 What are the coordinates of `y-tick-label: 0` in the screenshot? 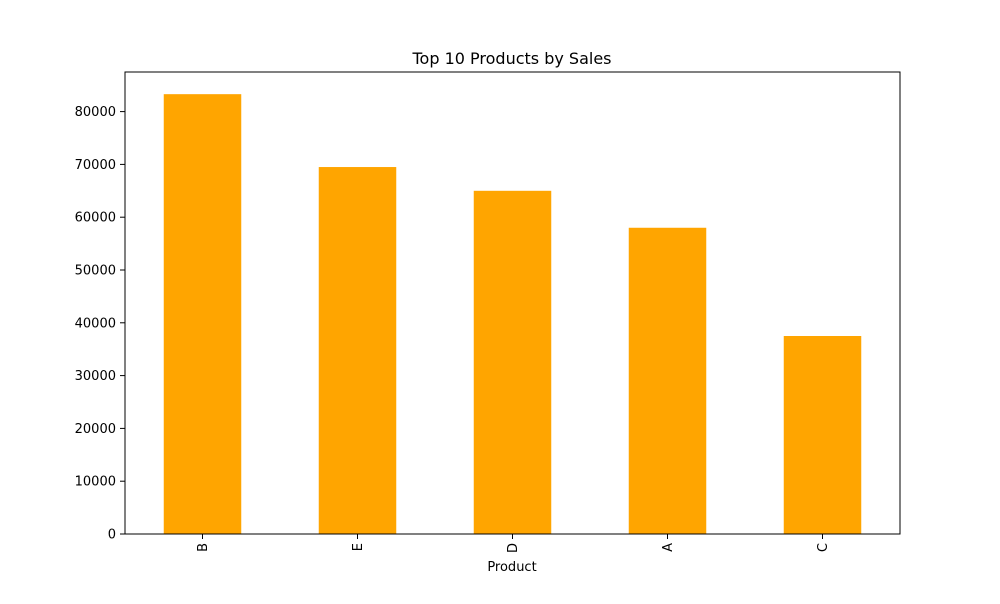 It's located at (112, 535).